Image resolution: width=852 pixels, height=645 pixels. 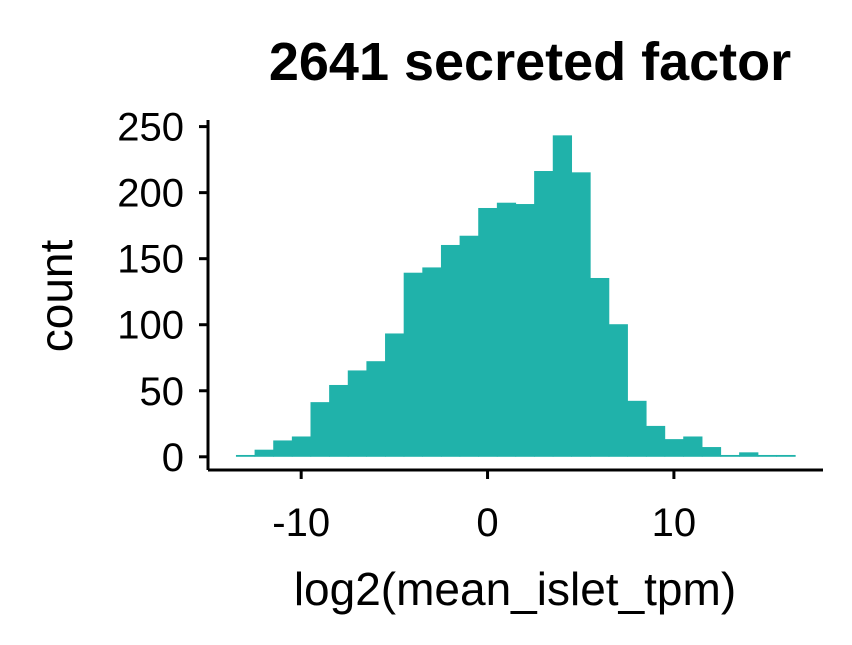 I want to click on y-tick-label: 0, so click(x=173, y=458).